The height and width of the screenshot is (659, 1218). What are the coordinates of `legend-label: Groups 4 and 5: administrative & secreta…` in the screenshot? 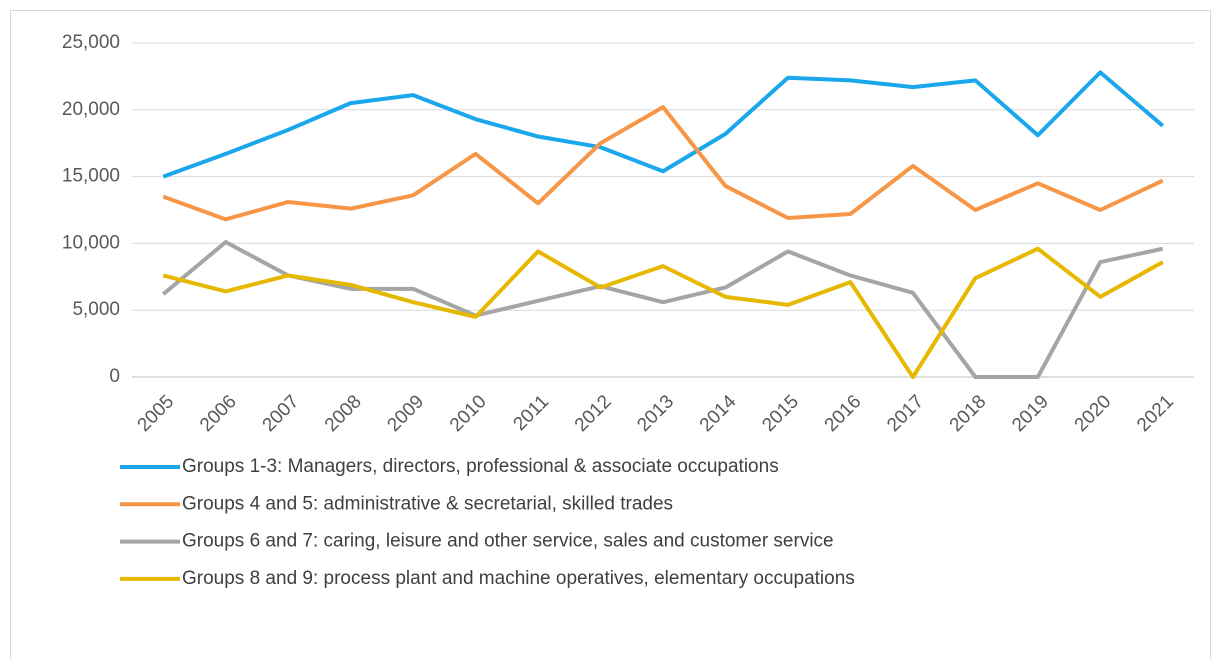 It's located at (427, 503).